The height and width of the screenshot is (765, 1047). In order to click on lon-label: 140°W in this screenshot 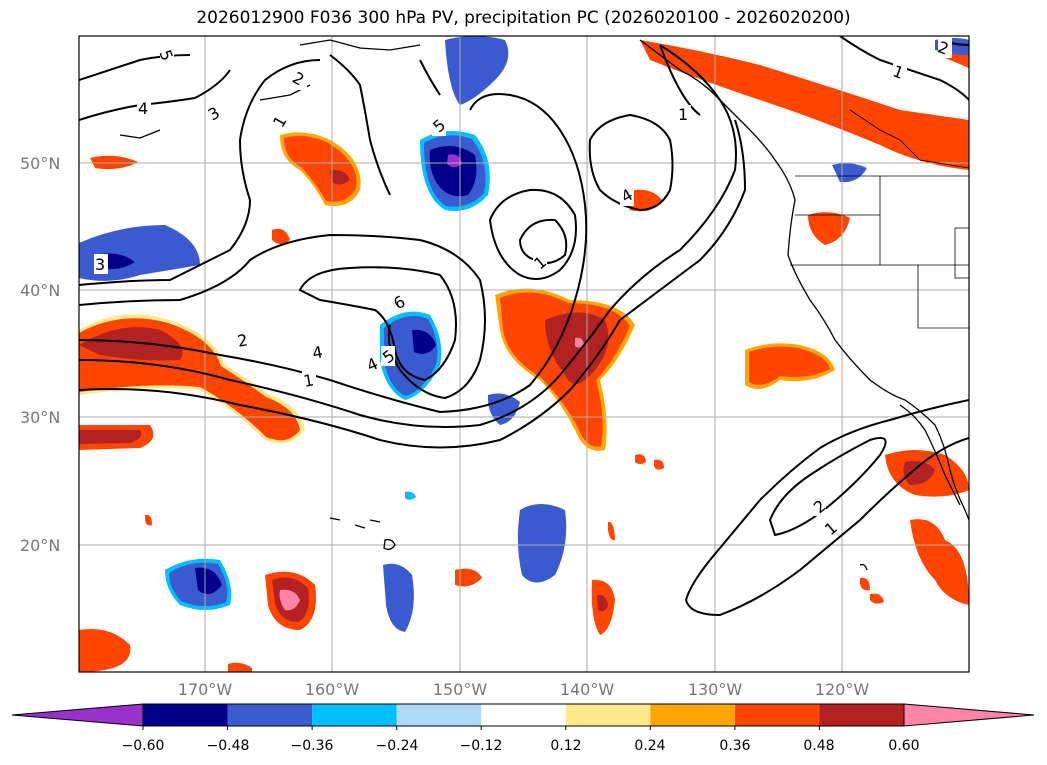, I will do `click(587, 689)`.